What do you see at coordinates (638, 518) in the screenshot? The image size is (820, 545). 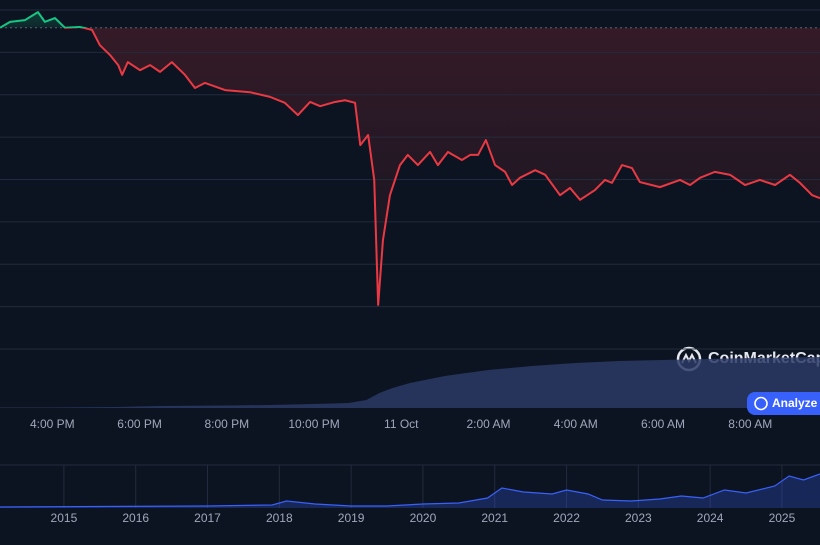 I see `x-tick-label: 2023` at bounding box center [638, 518].